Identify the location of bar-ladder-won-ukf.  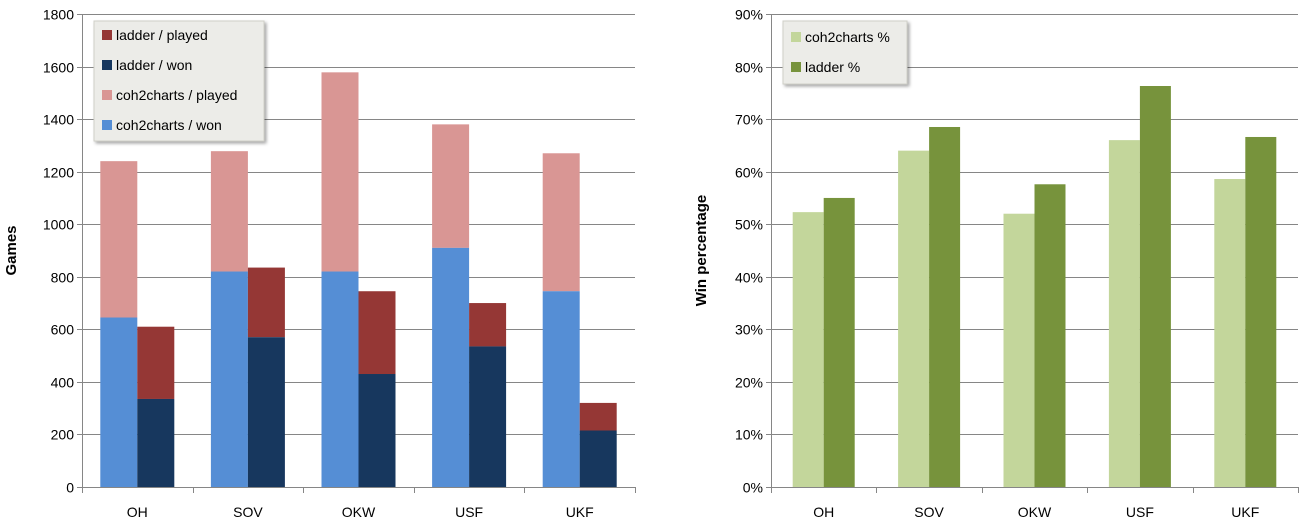
(598, 458).